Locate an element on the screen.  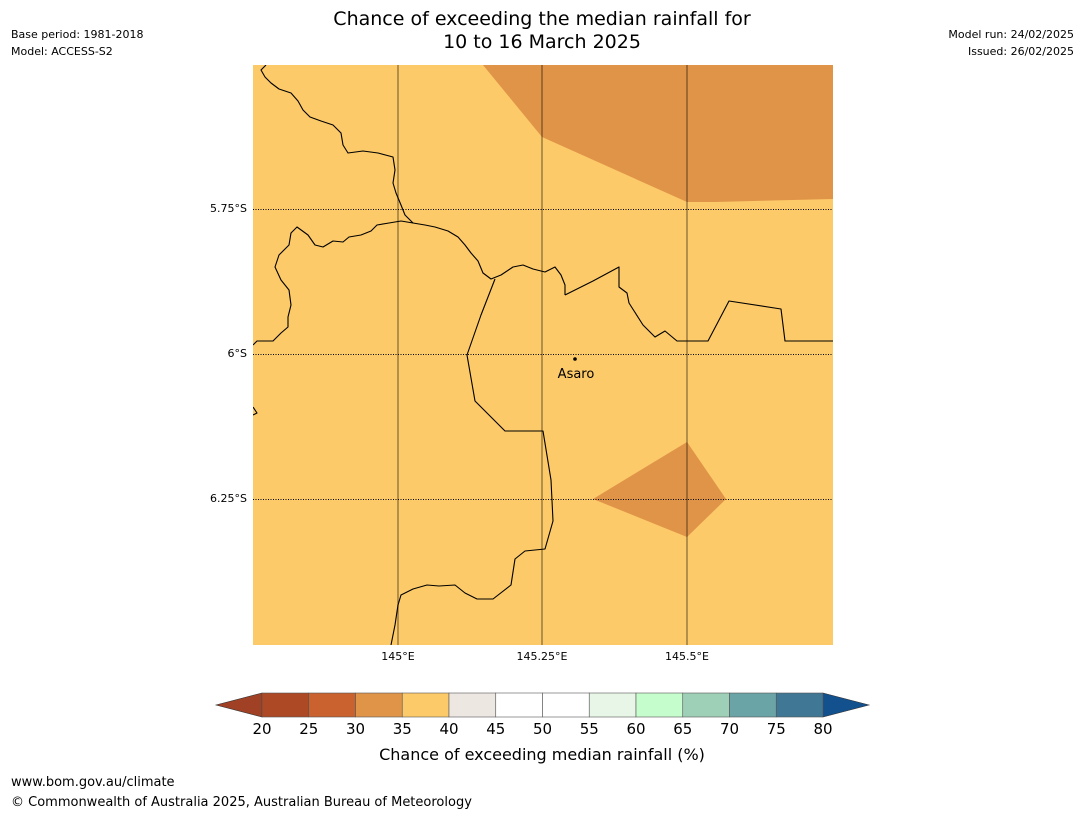
longitude-label-145: 145°E is located at coordinates (398, 656).